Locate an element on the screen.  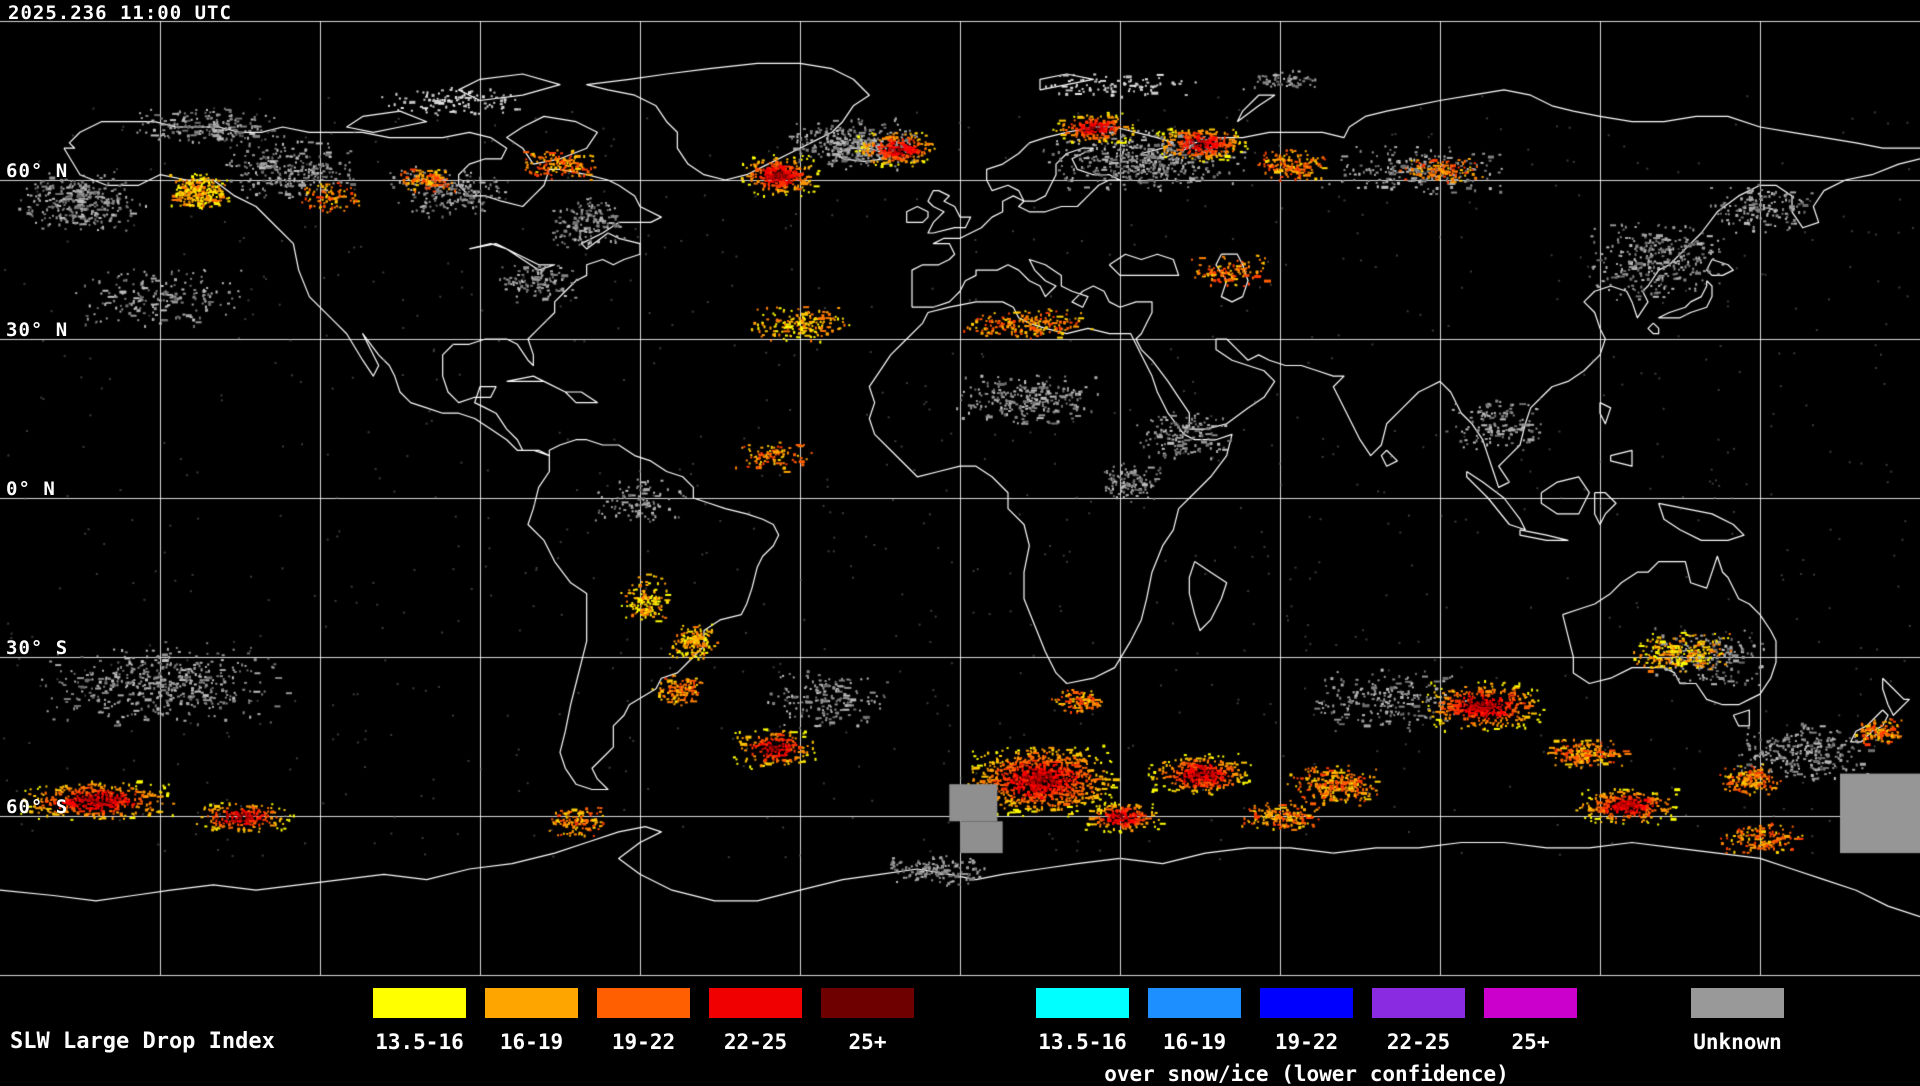
legend-snow-ice-caption: over snow/ice (lower confidence) is located at coordinates (1306, 1074).